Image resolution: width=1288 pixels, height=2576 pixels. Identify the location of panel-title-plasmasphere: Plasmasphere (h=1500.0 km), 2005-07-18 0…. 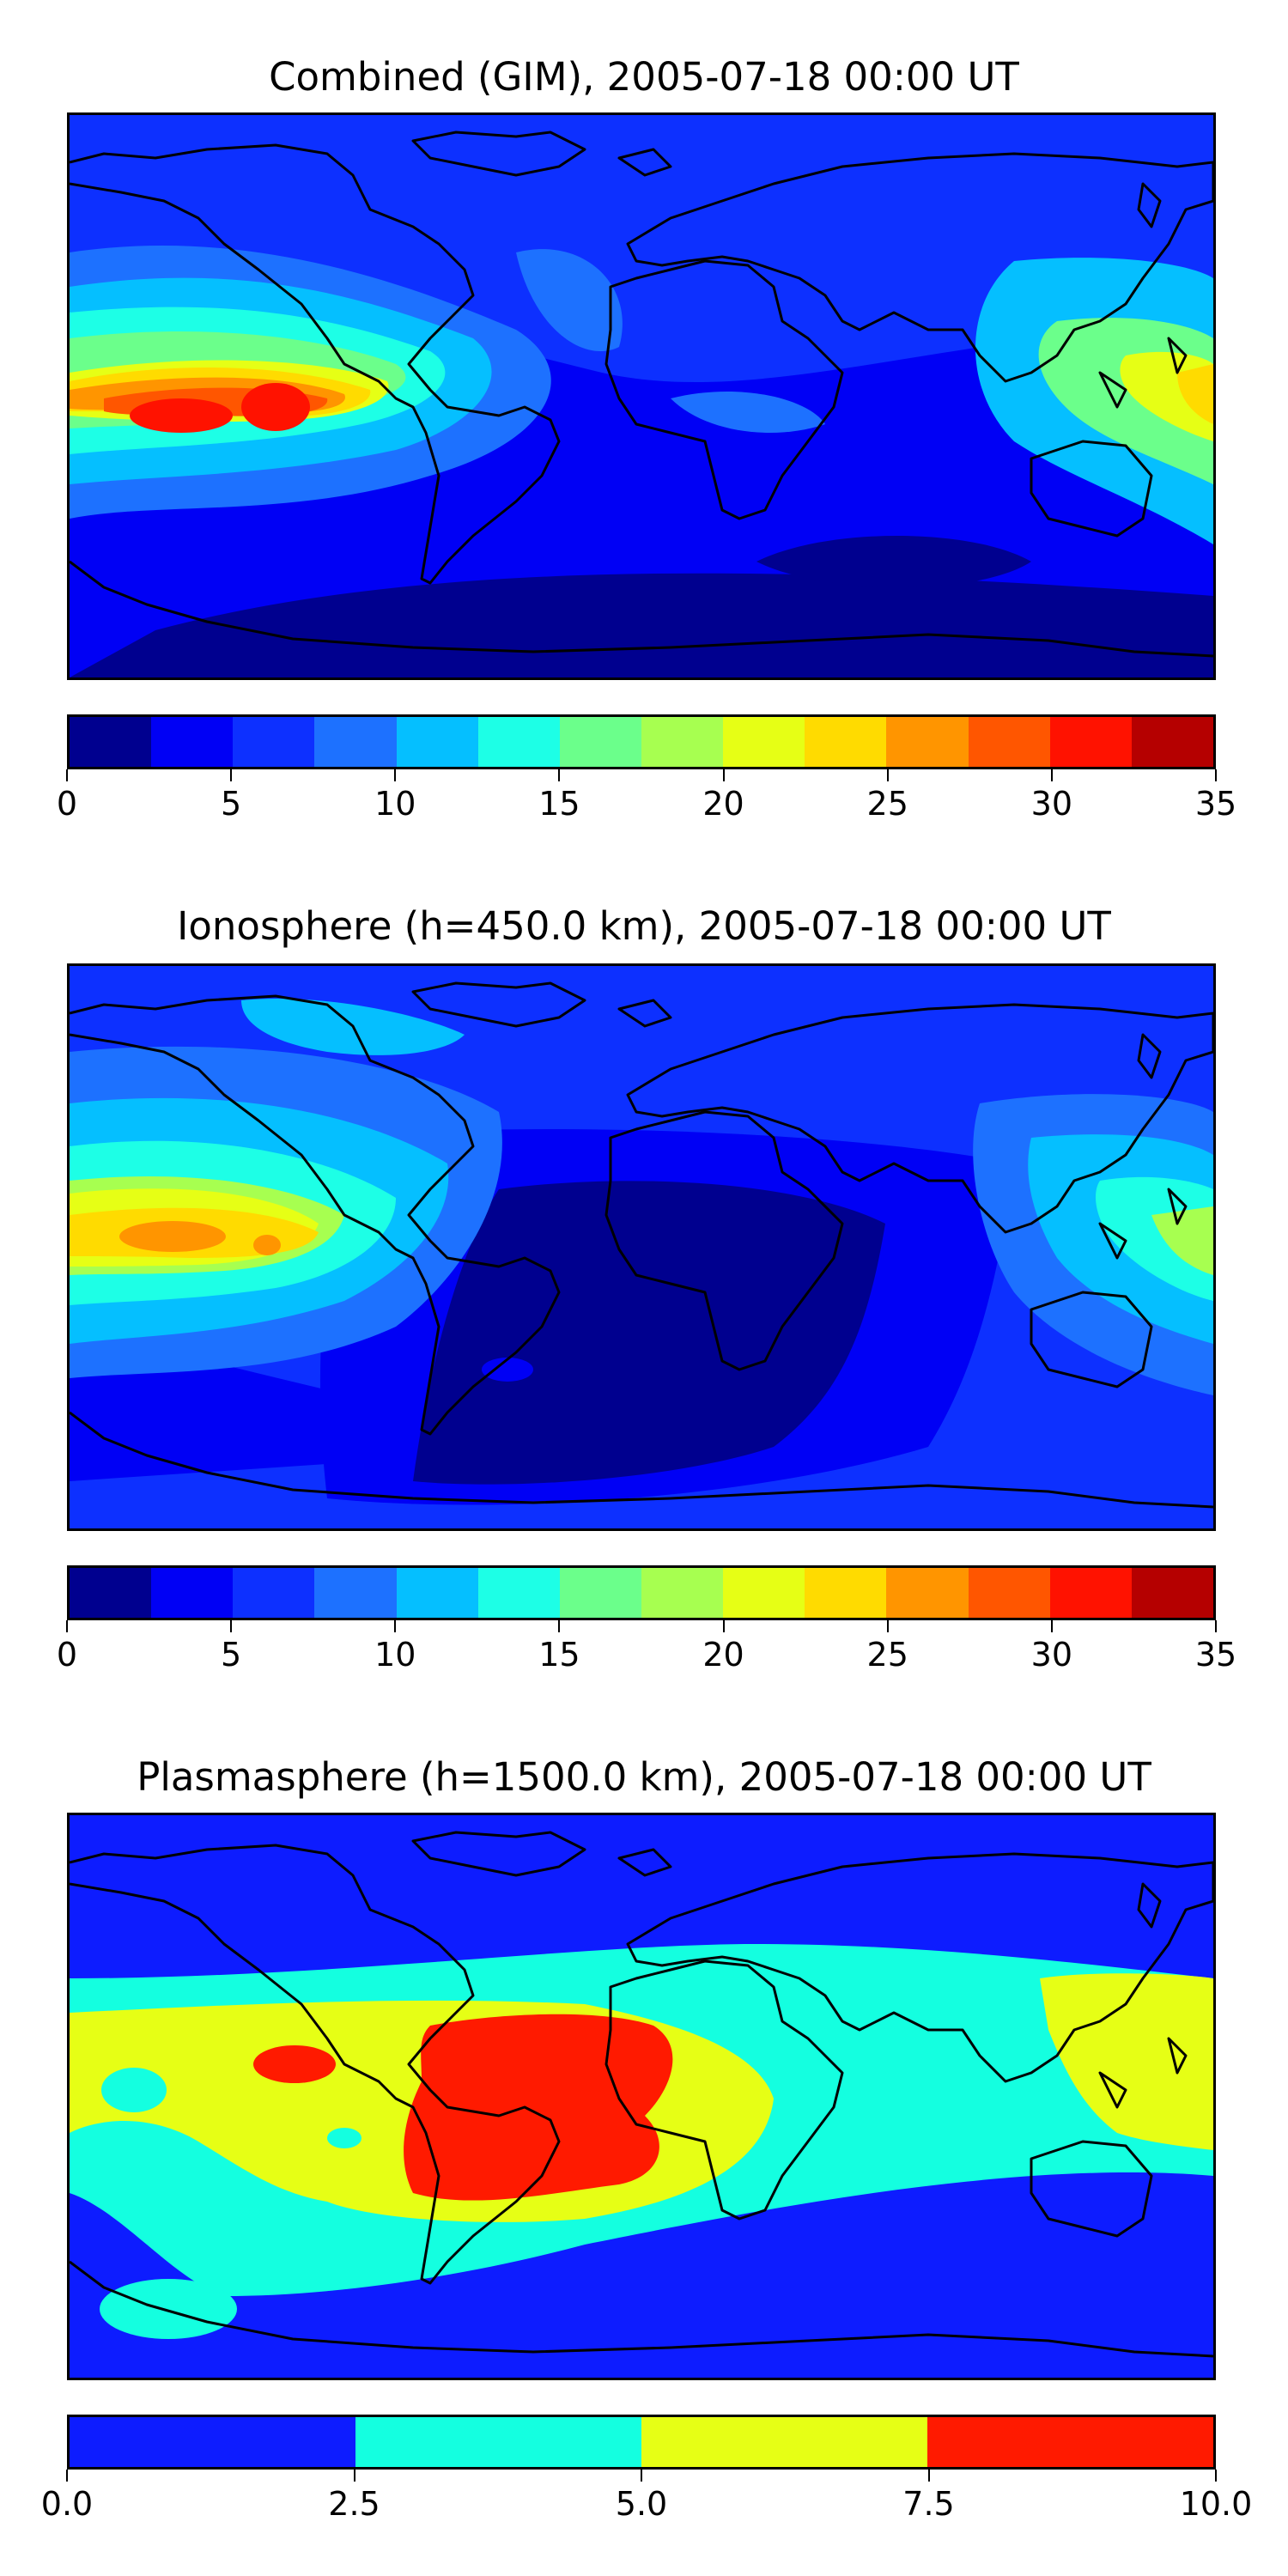
(644, 1777).